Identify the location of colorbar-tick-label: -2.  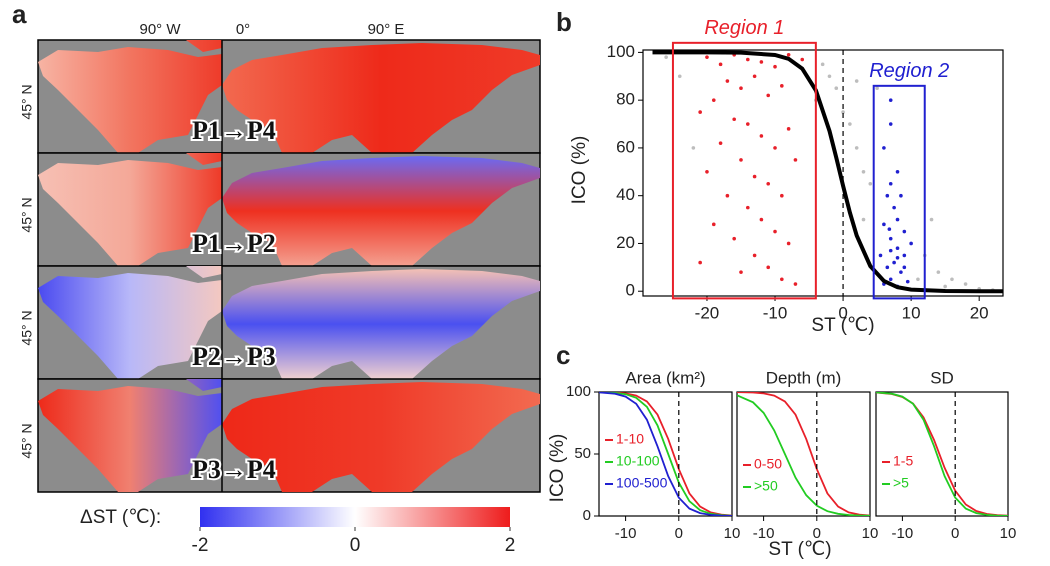
(200, 545).